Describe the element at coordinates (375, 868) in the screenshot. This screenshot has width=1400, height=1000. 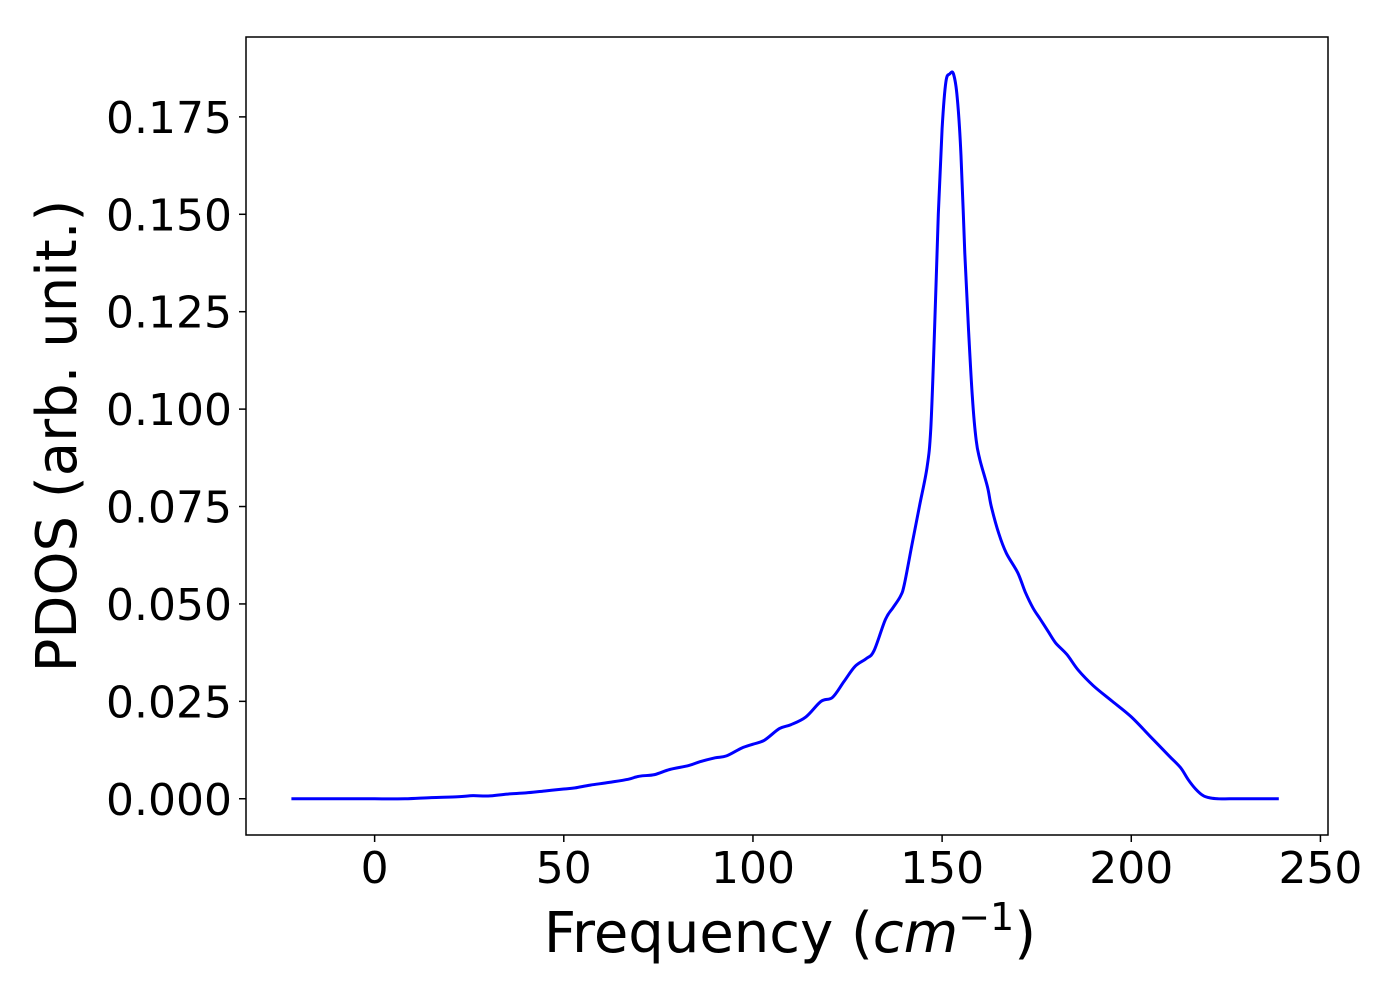
I see `x-tick-label: 0` at that location.